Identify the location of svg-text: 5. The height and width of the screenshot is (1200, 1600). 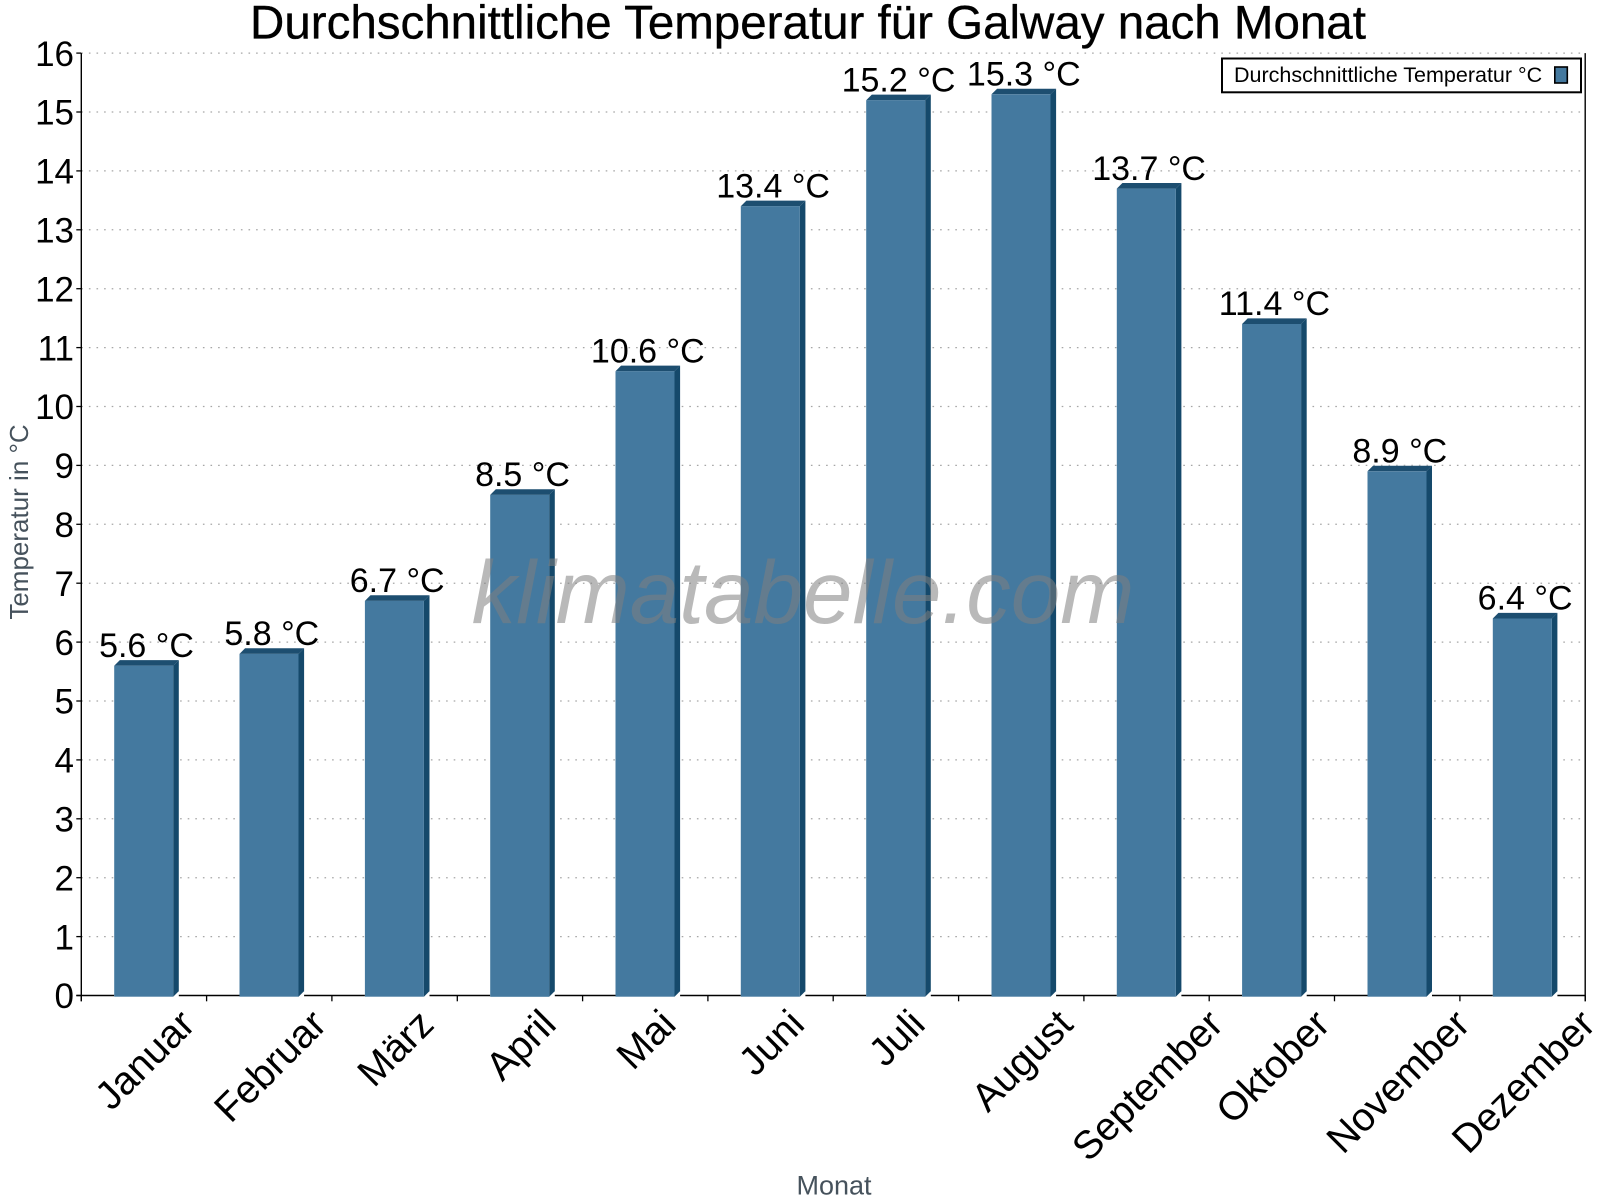
(64, 702).